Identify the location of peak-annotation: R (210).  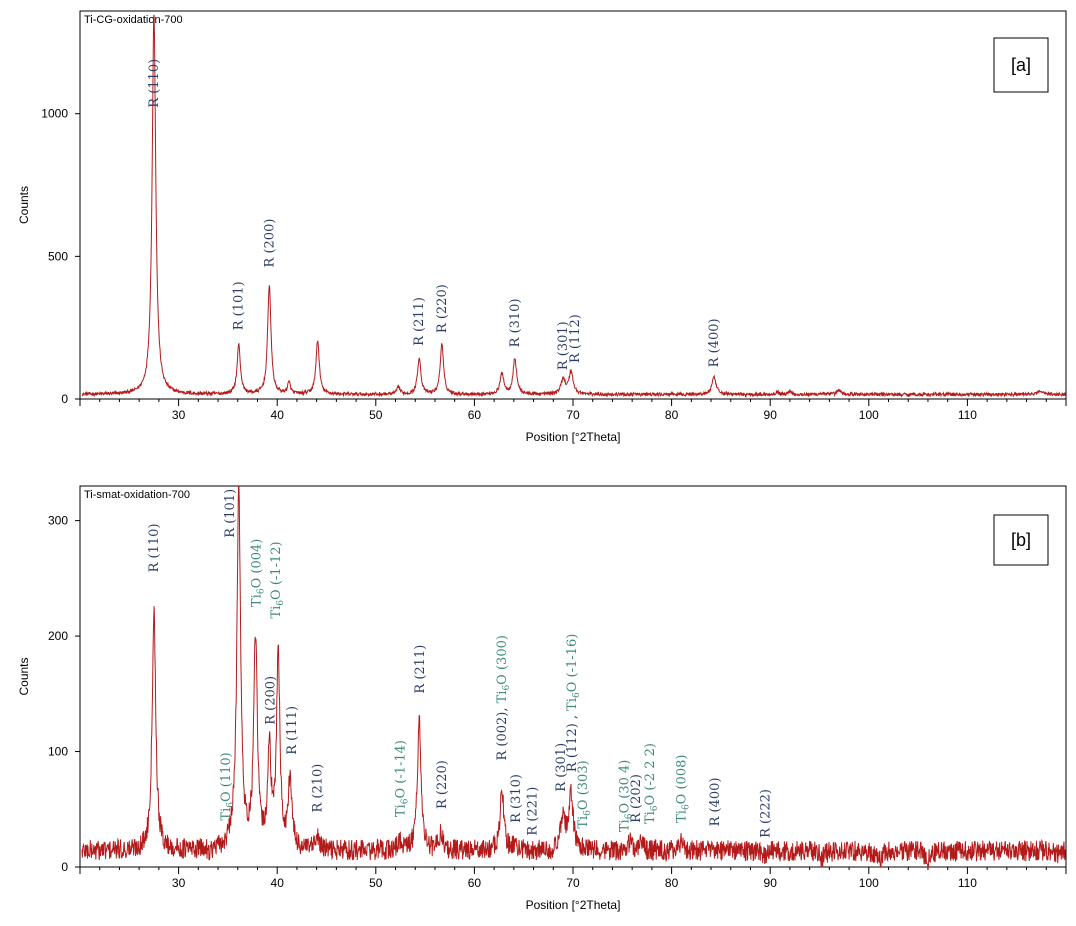
(318, 788).